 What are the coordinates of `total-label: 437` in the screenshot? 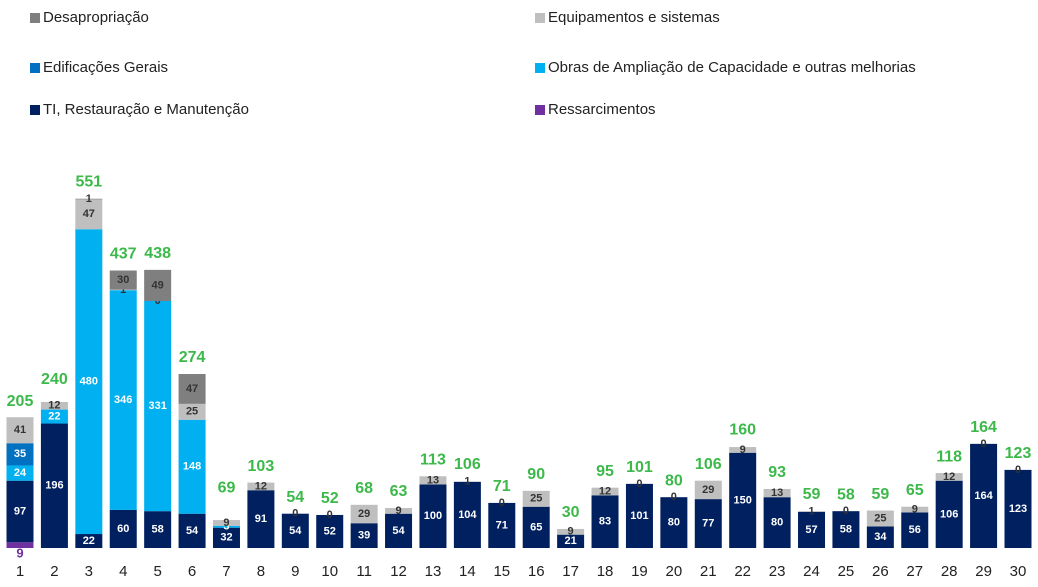 It's located at (123, 254).